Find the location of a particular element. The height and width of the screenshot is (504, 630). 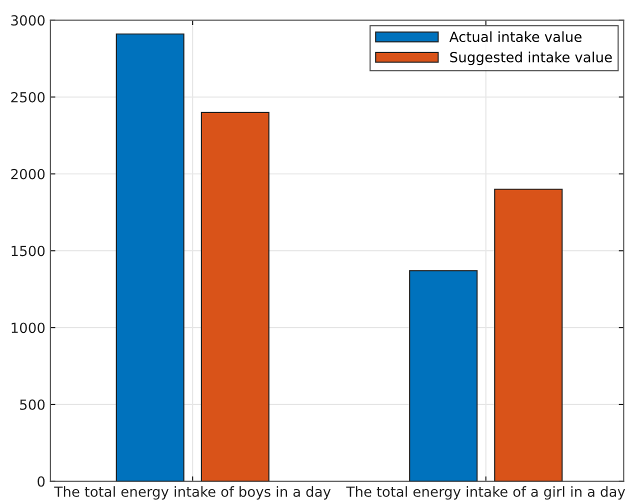

legend-label: Suggested intake value is located at coordinates (531, 59).